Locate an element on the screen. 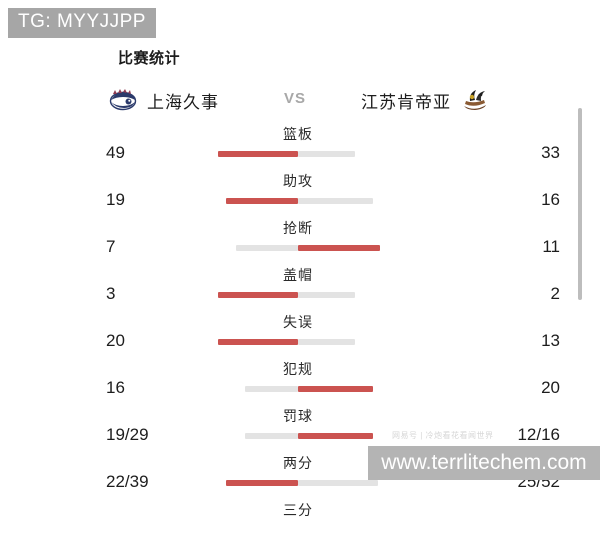 This screenshot has width=600, height=547. stat-row: 罚球 19/29 12/16 is located at coordinates (300, 429).